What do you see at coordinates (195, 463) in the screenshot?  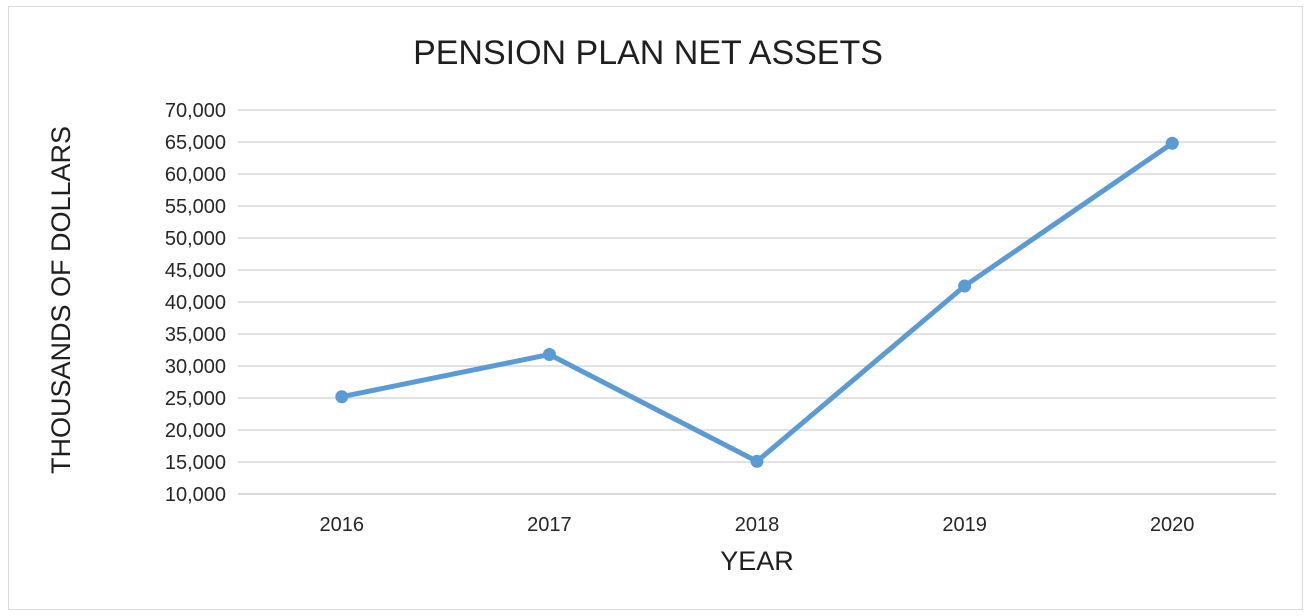 I see `y-tick-label: 15,000` at bounding box center [195, 463].